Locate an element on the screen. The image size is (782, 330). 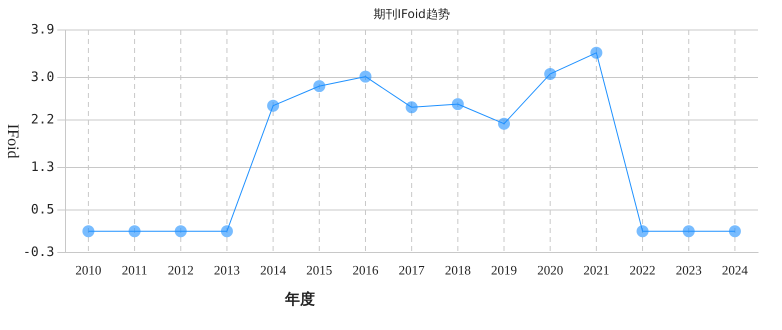
y-tick-label: 1.3 is located at coordinates (42, 168).